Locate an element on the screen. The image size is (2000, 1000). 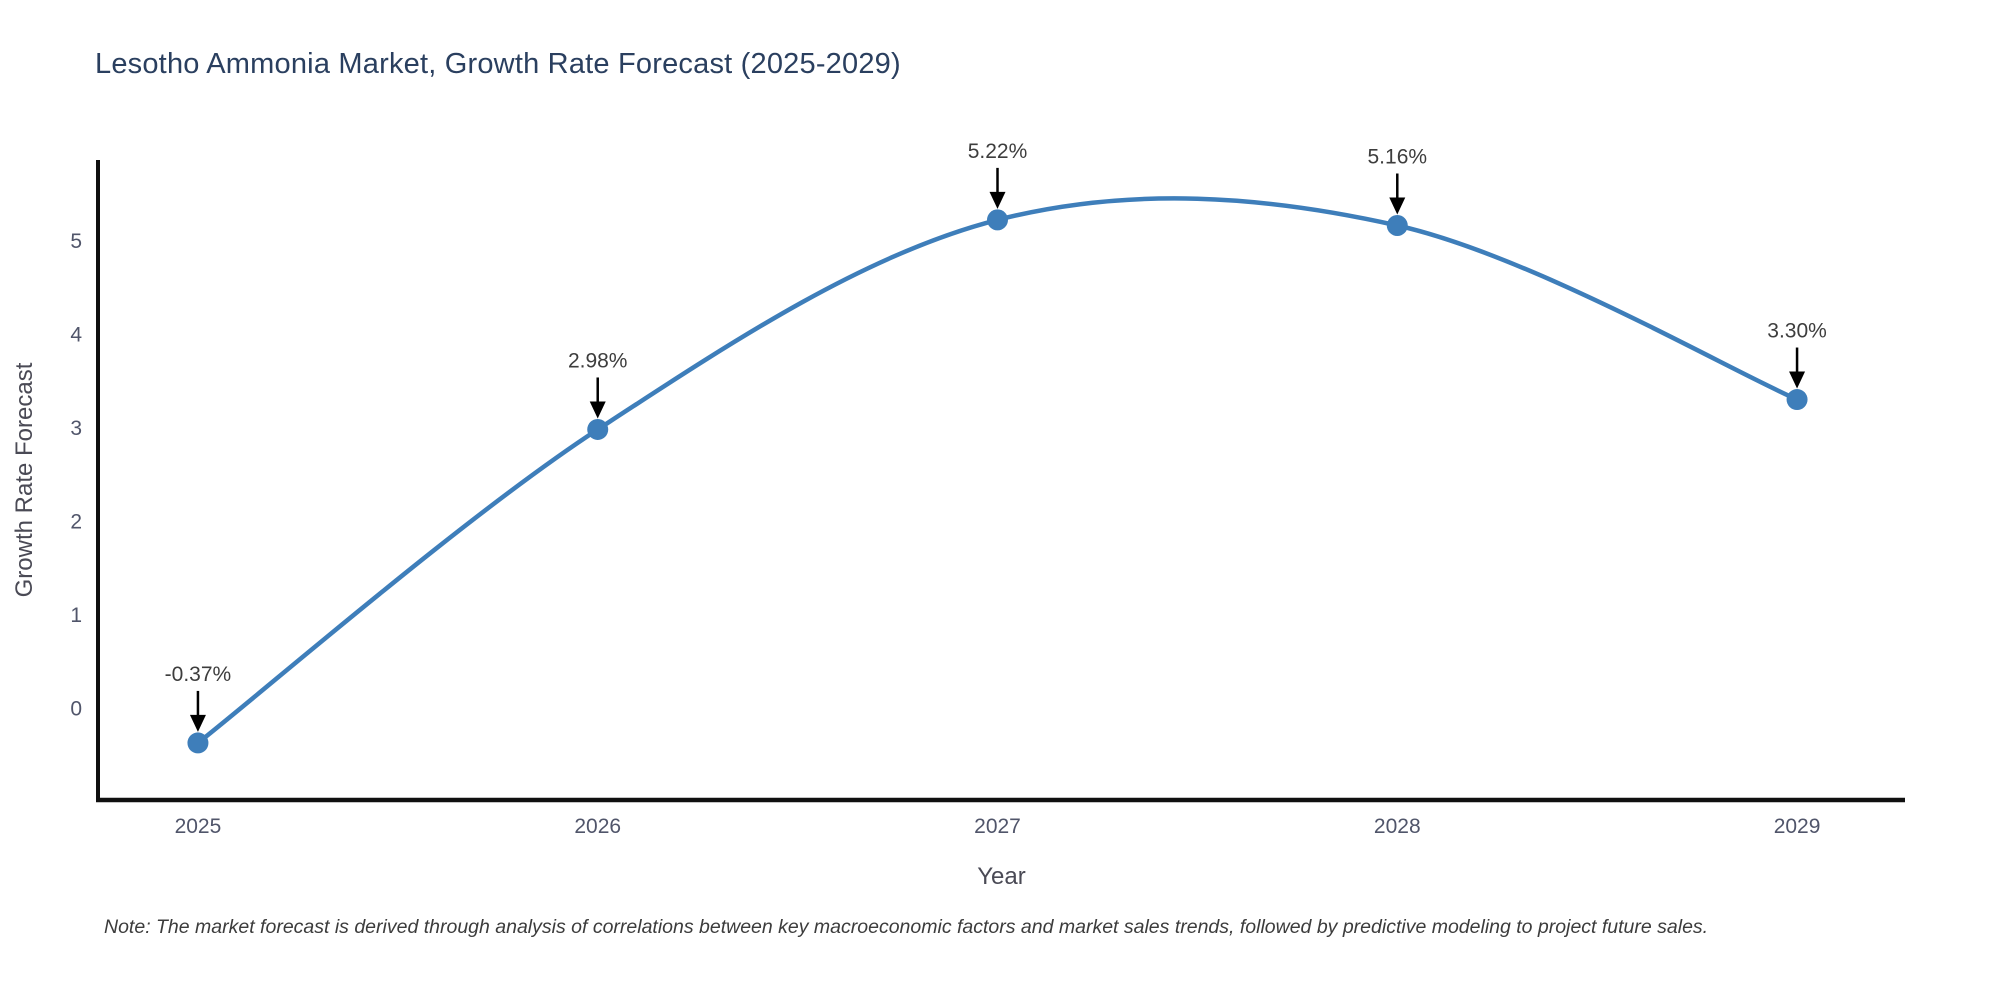
y-tick-label: 3 is located at coordinates (76, 428).